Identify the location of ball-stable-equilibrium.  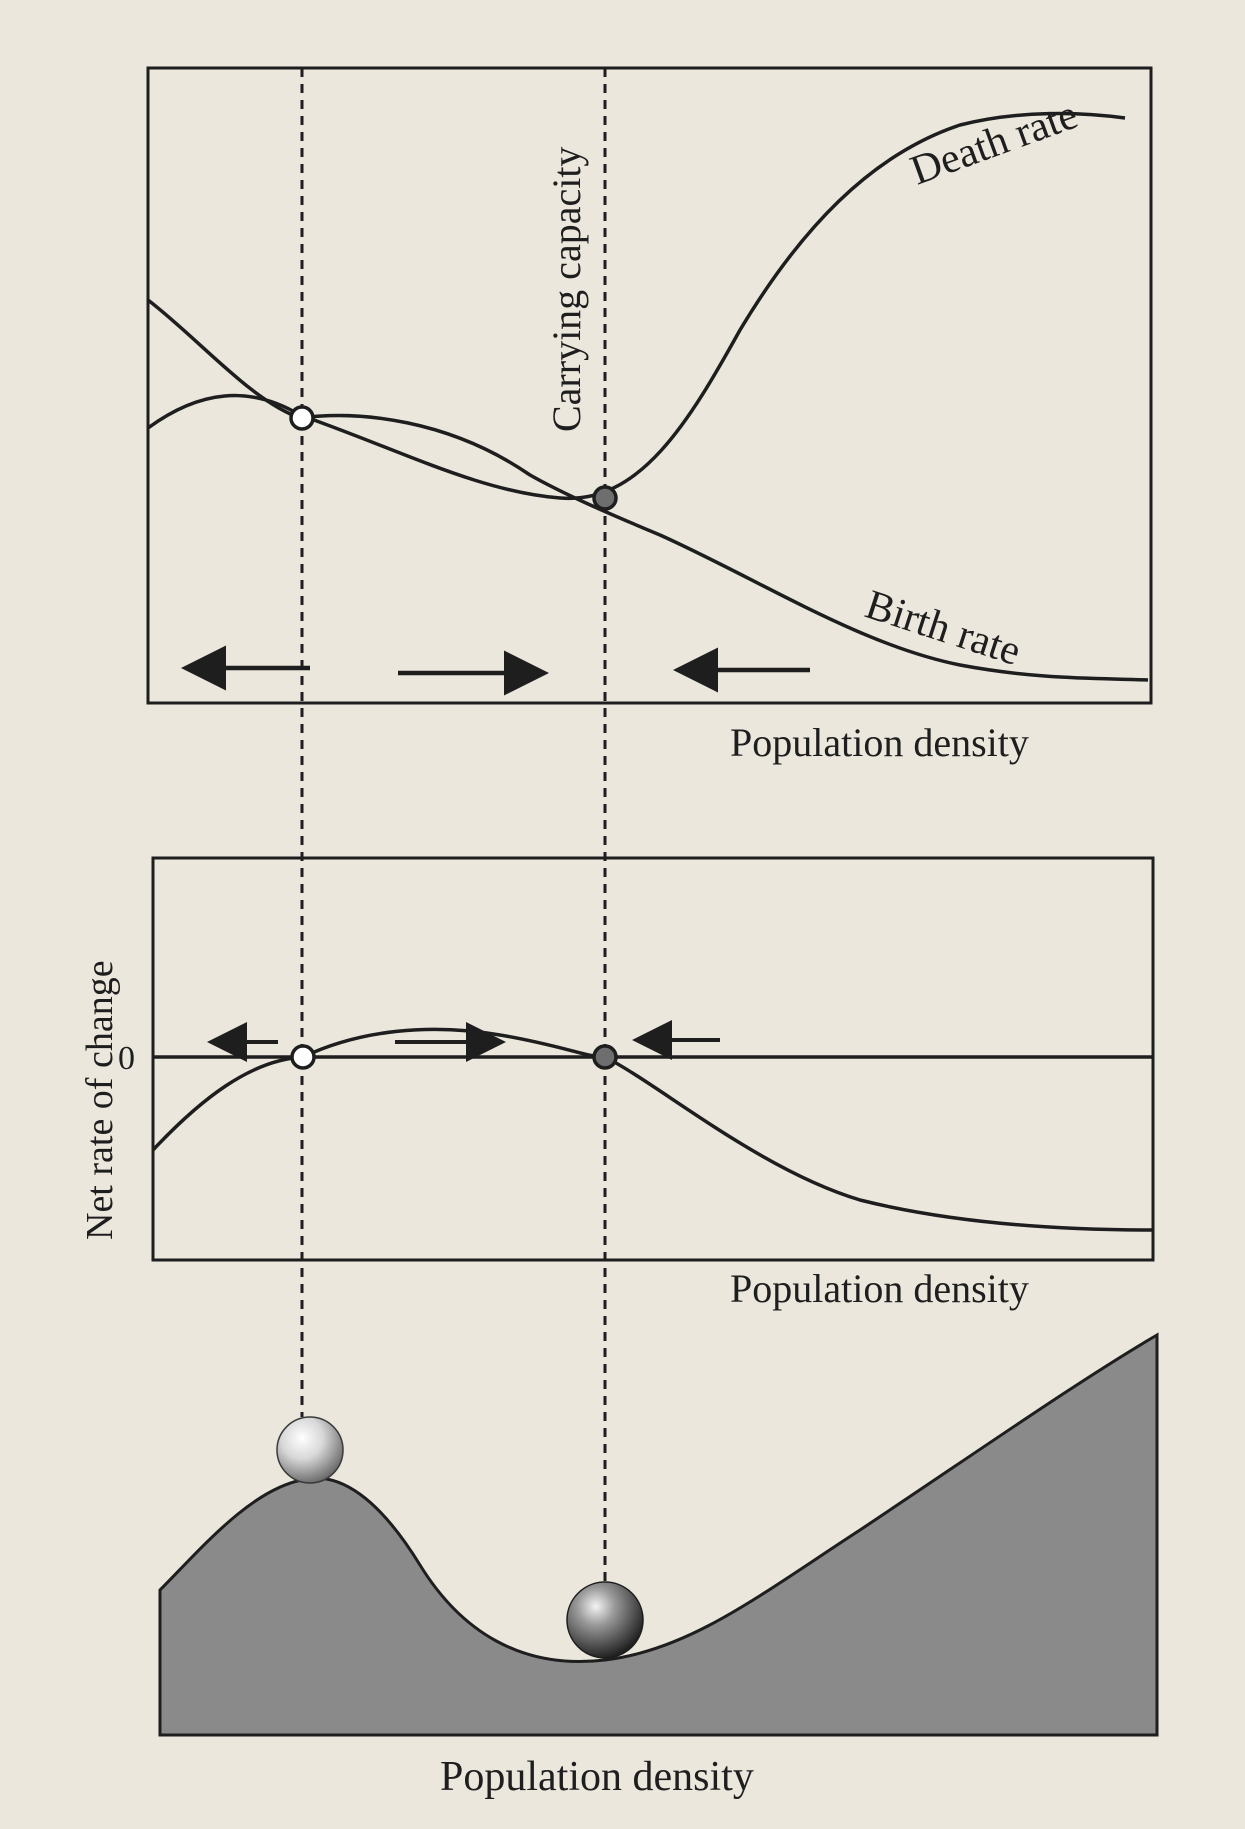
(605, 1620).